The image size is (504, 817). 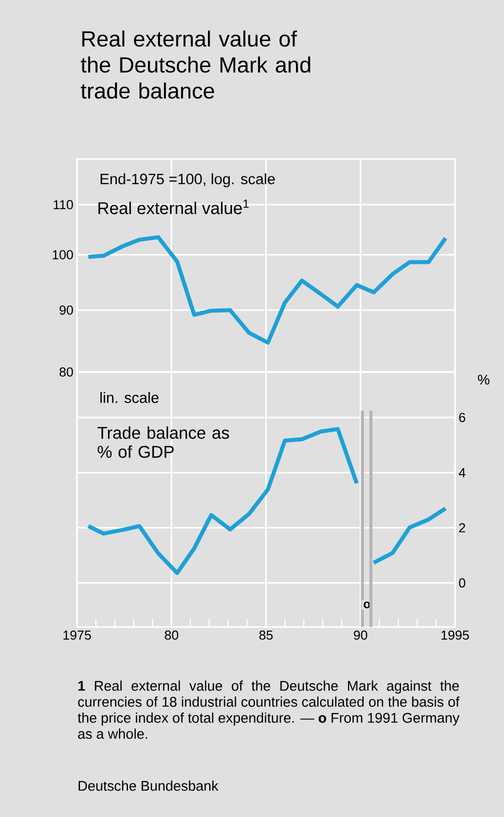 I want to click on annotation: lin. scale, so click(x=129, y=397).